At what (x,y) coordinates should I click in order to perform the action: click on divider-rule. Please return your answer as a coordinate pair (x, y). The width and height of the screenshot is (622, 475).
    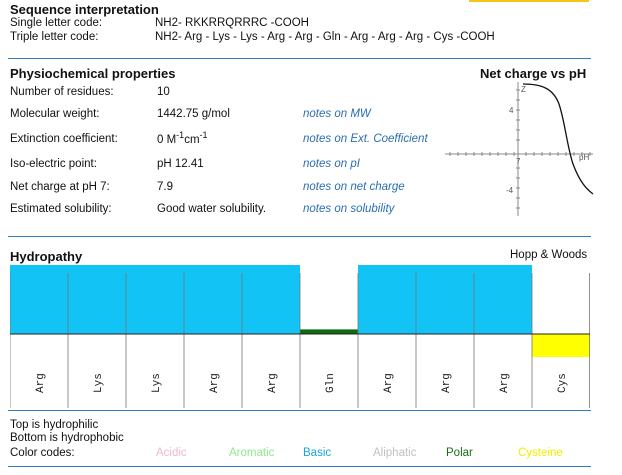
    Looking at the image, I should click on (299, 58).